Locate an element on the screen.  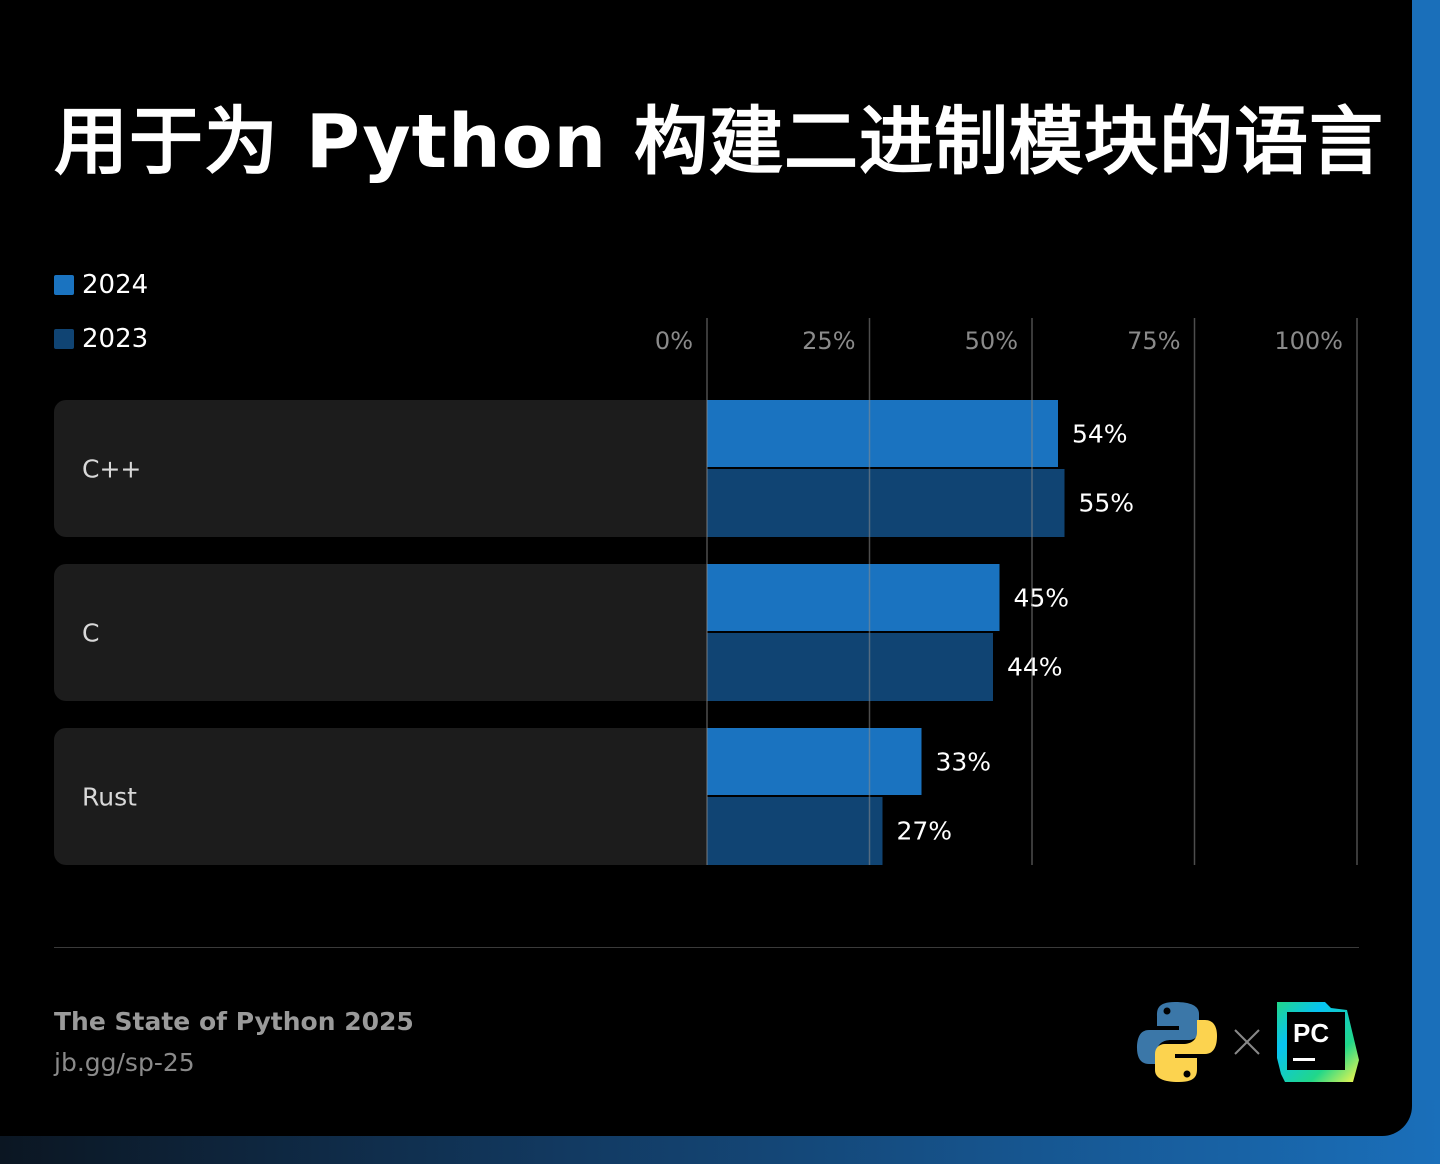
bar-2024-c is located at coordinates (853, 597).